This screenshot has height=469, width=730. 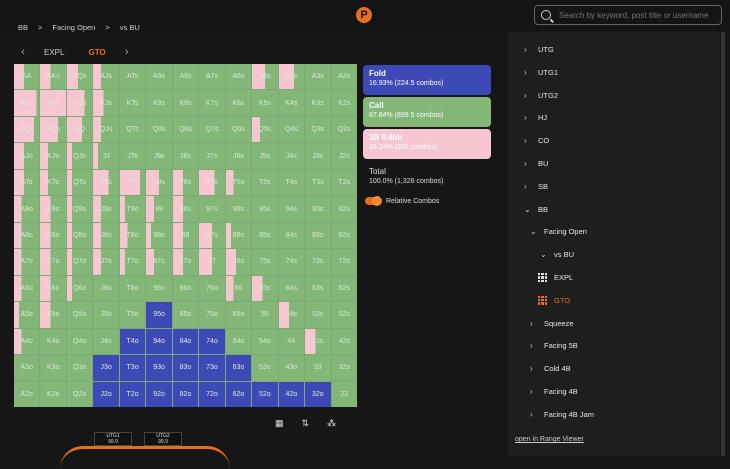 What do you see at coordinates (318, 209) in the screenshot?
I see `hand-cell-93s: 93s` at bounding box center [318, 209].